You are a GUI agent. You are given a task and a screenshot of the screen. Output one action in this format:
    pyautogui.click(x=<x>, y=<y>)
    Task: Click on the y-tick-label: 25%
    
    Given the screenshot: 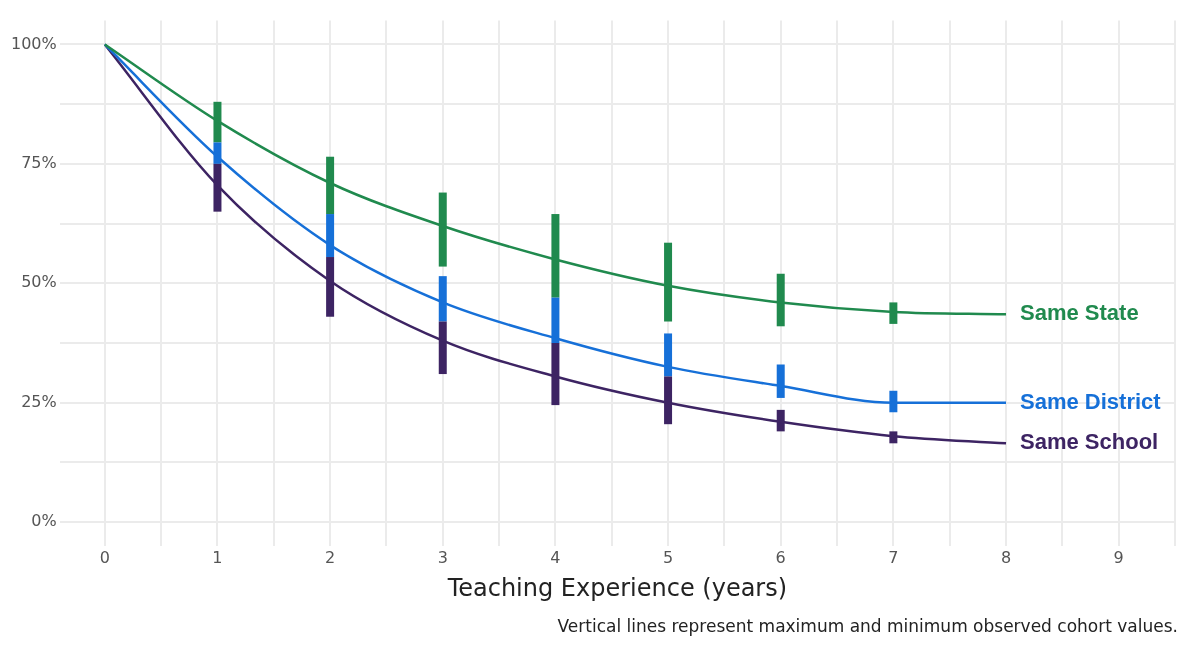 What is the action you would take?
    pyautogui.click(x=39, y=401)
    